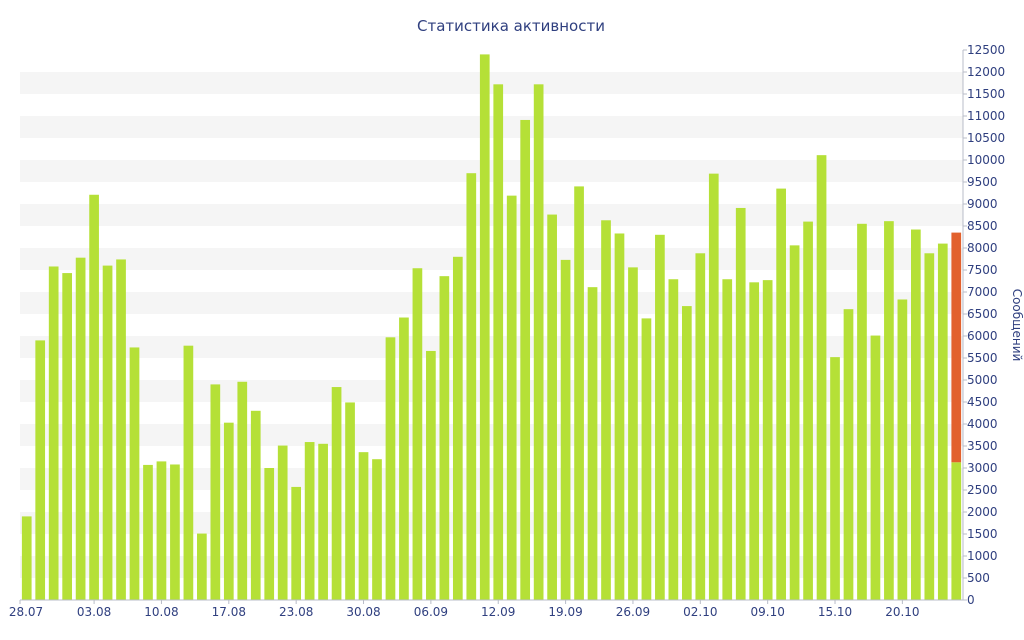 This screenshot has height=640, width=1024. Describe the element at coordinates (982, 358) in the screenshot. I see `y-tick-label: 5500` at that location.